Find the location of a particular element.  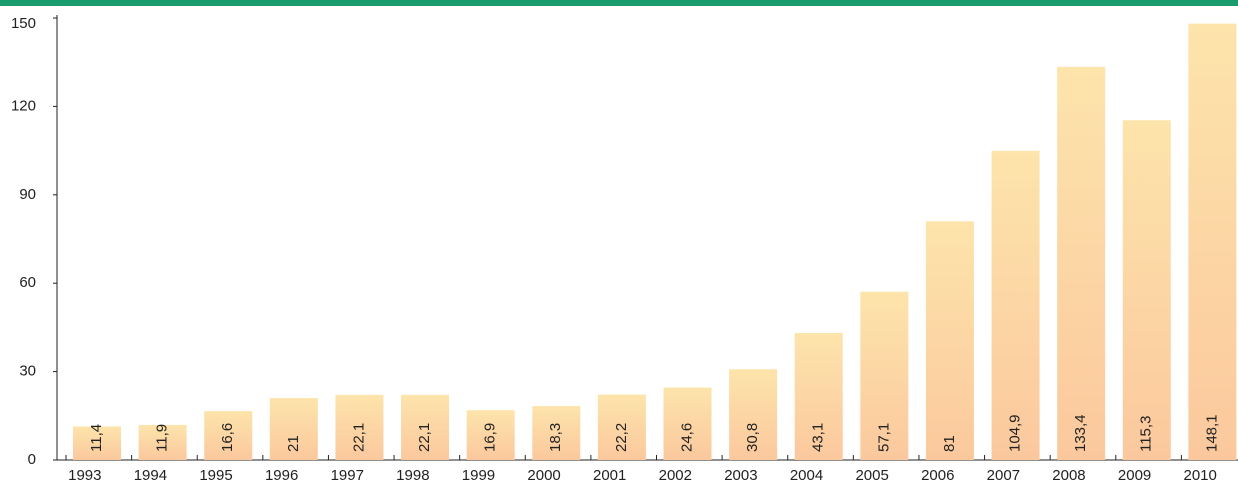

y-tick-label: 150 is located at coordinates (23, 23).